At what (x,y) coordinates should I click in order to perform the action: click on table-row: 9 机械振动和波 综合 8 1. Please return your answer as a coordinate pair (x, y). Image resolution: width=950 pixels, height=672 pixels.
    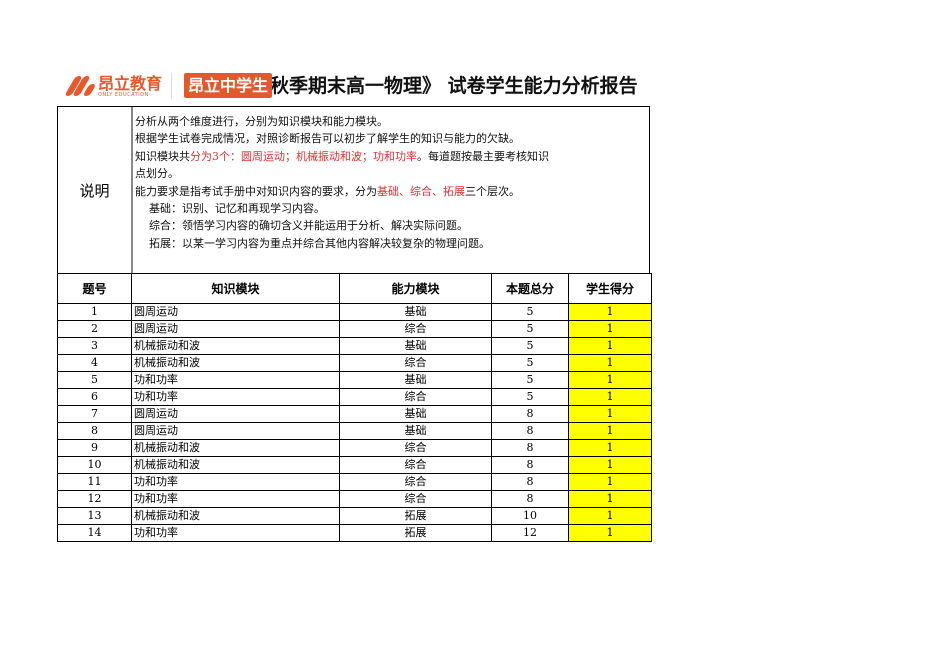
    Looking at the image, I should click on (354, 448).